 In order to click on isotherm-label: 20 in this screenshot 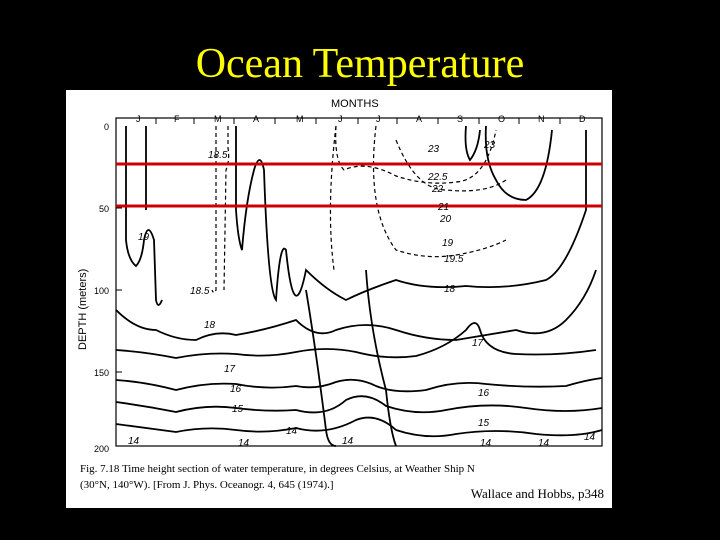, I will do `click(445, 219)`.